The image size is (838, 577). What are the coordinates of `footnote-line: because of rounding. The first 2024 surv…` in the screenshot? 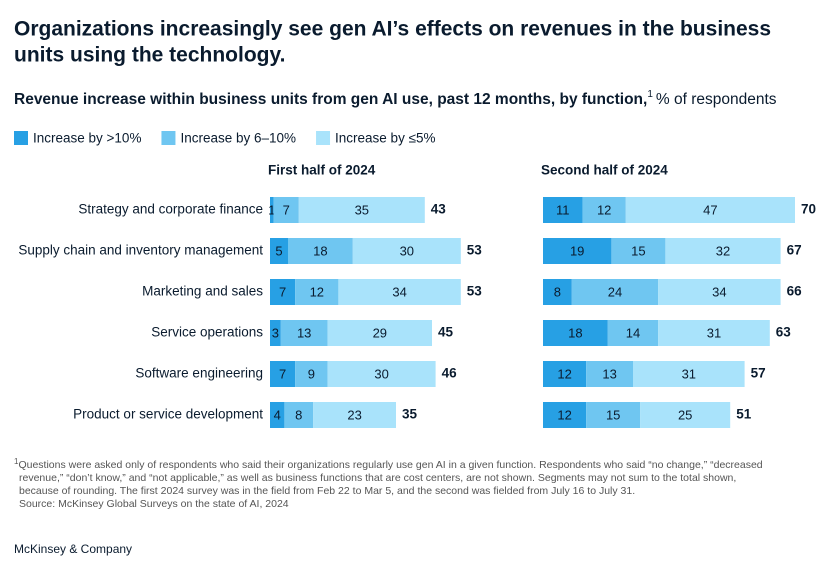 It's located at (327, 491).